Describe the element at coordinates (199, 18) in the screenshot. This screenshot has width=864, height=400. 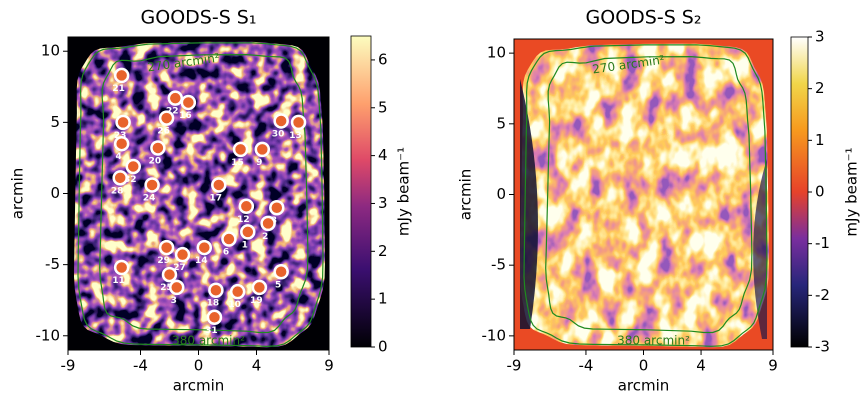
I see `chart-title: GOODS-S S₁` at that location.